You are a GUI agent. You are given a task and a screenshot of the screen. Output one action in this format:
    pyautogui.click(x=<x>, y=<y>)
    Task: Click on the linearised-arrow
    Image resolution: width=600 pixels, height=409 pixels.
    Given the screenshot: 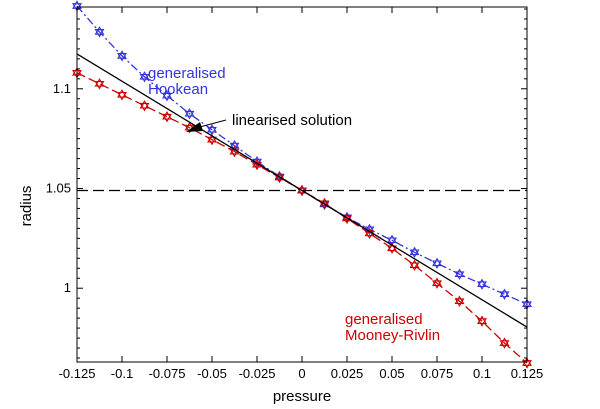 What is the action you would take?
    pyautogui.click(x=206, y=125)
    